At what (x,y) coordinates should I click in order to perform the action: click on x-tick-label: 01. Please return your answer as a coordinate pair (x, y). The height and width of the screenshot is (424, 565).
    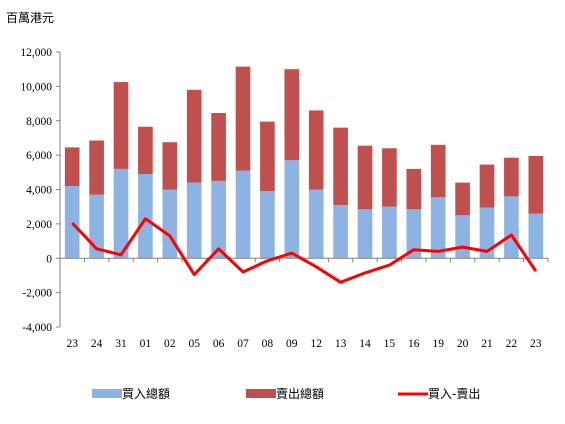
    Looking at the image, I should click on (146, 344).